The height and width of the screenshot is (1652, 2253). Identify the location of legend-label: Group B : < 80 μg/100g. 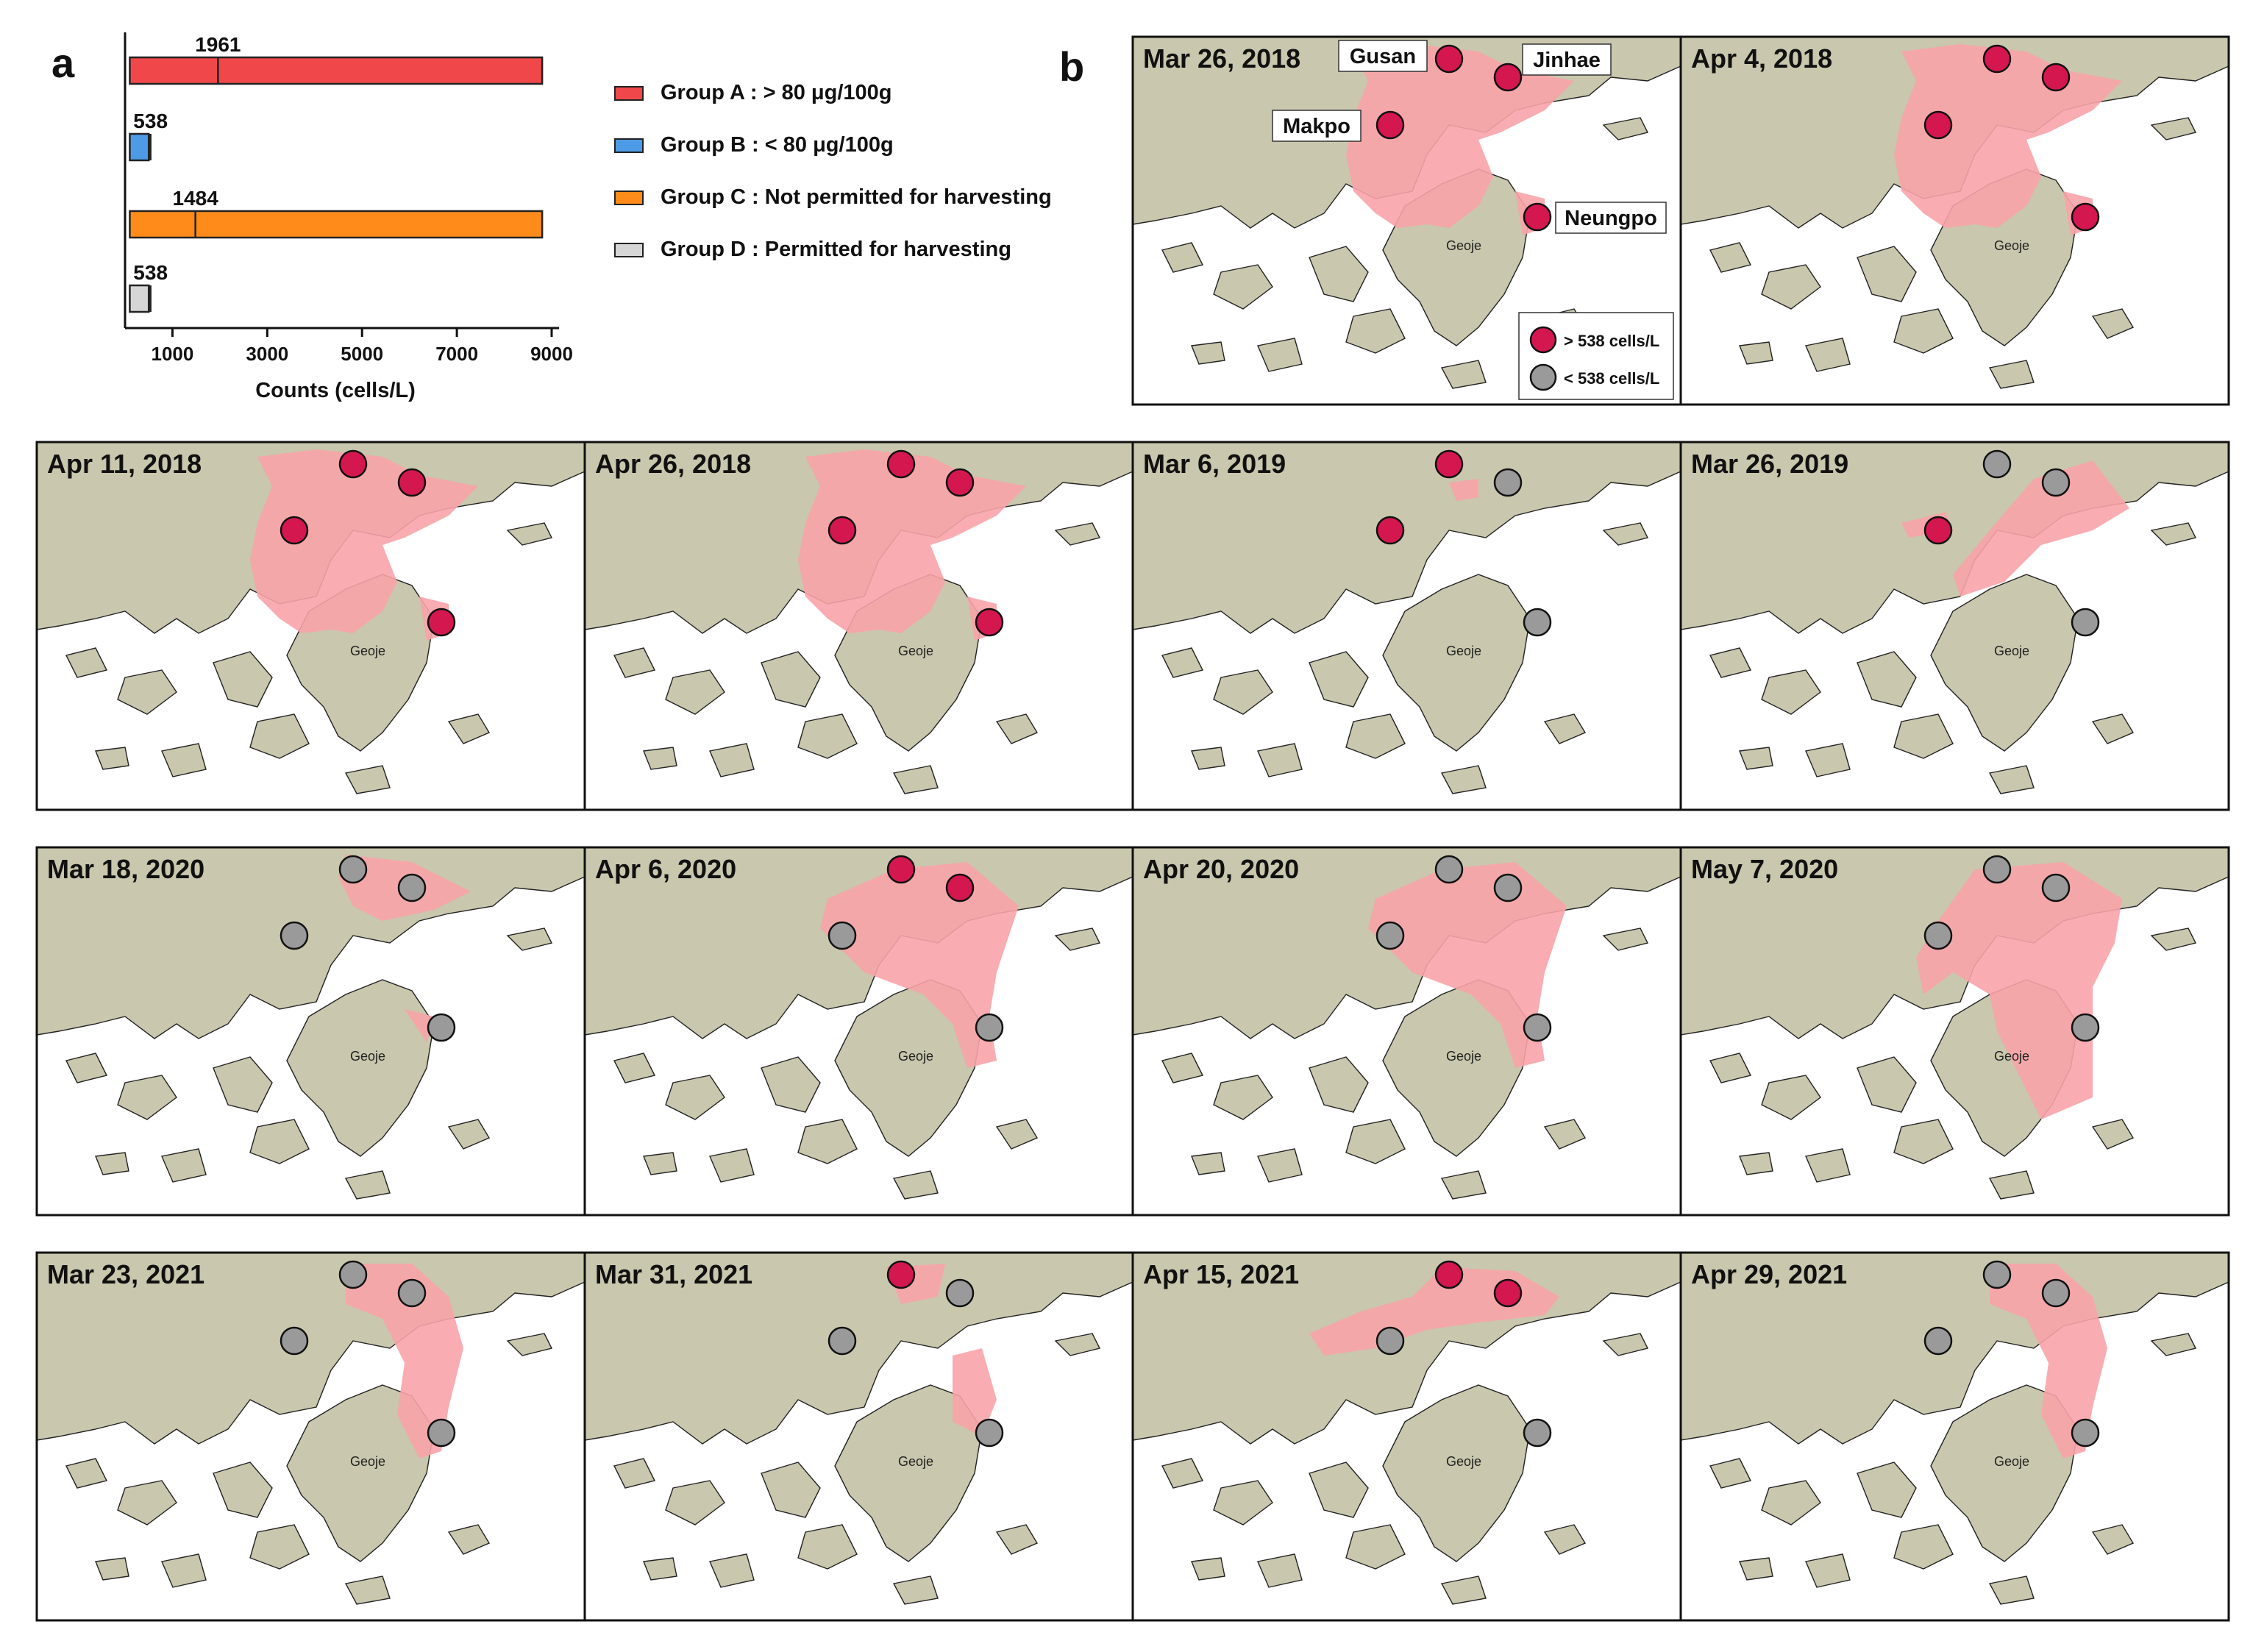
(778, 145).